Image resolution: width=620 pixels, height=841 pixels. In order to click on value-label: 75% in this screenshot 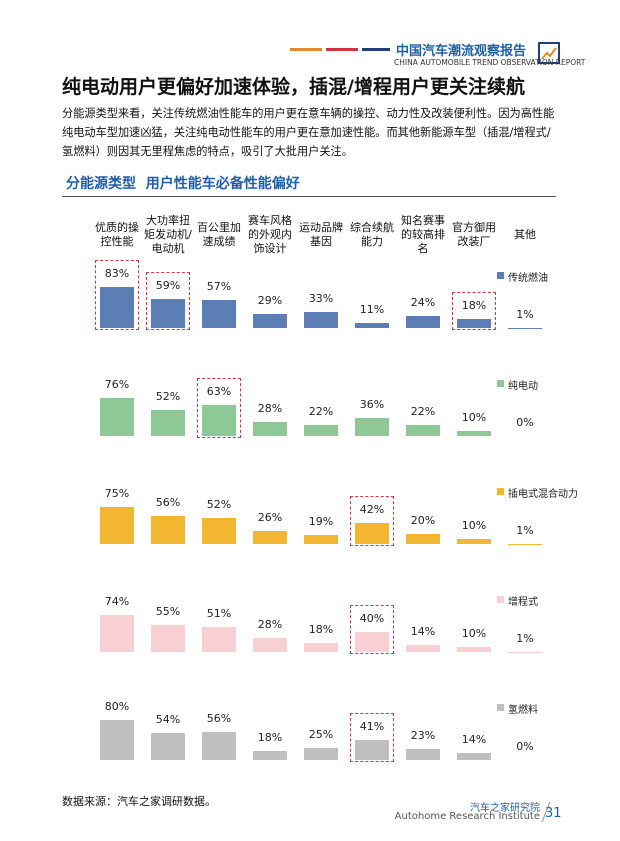, I will do `click(117, 493)`.